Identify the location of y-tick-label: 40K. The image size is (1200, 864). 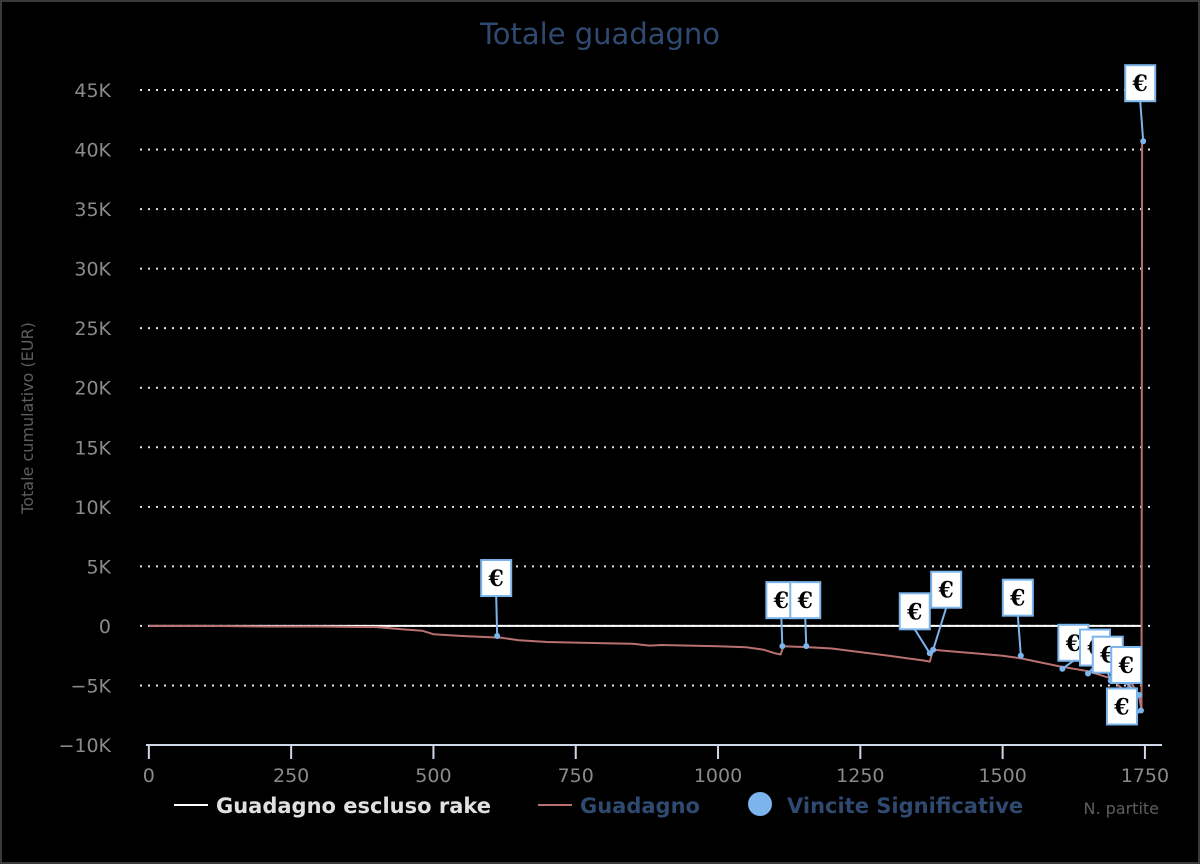
(92, 151).